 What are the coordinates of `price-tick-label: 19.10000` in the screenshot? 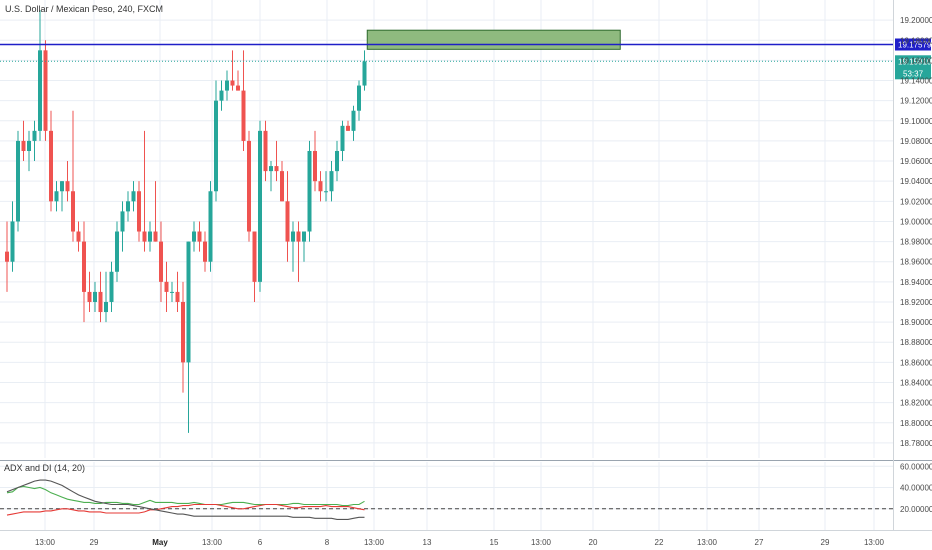 It's located at (916, 121).